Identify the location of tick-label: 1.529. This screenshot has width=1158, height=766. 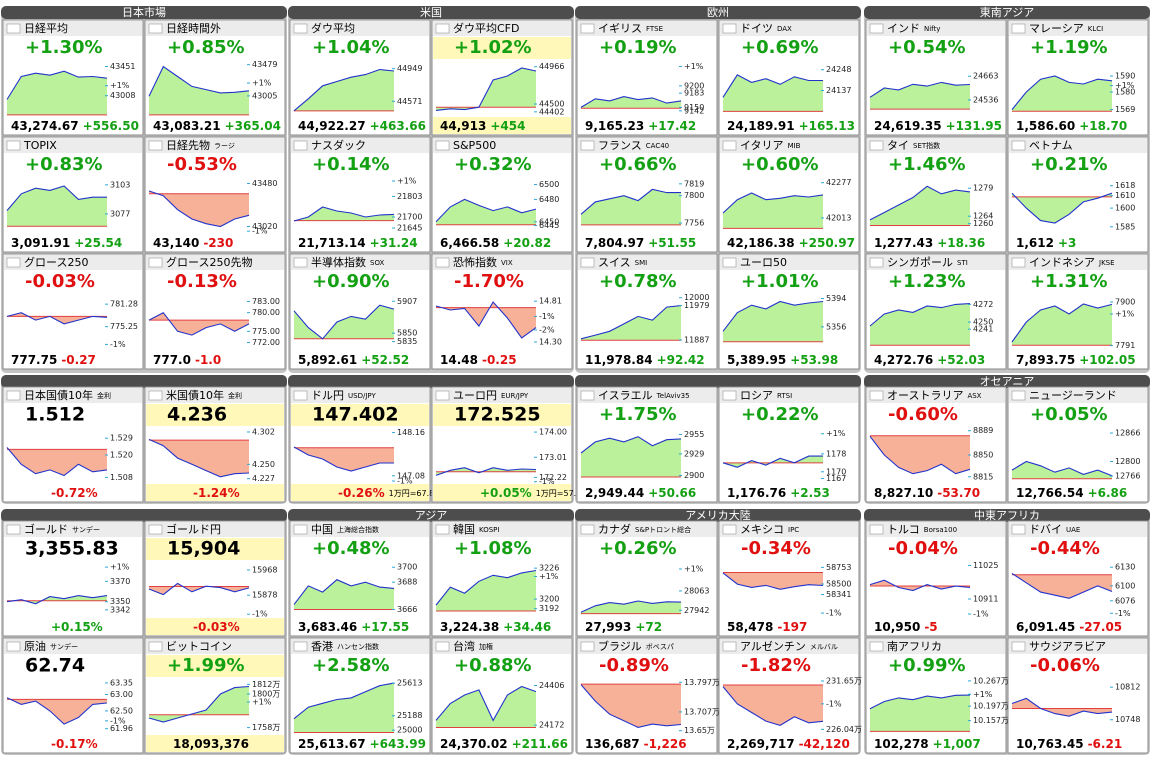
(121, 438).